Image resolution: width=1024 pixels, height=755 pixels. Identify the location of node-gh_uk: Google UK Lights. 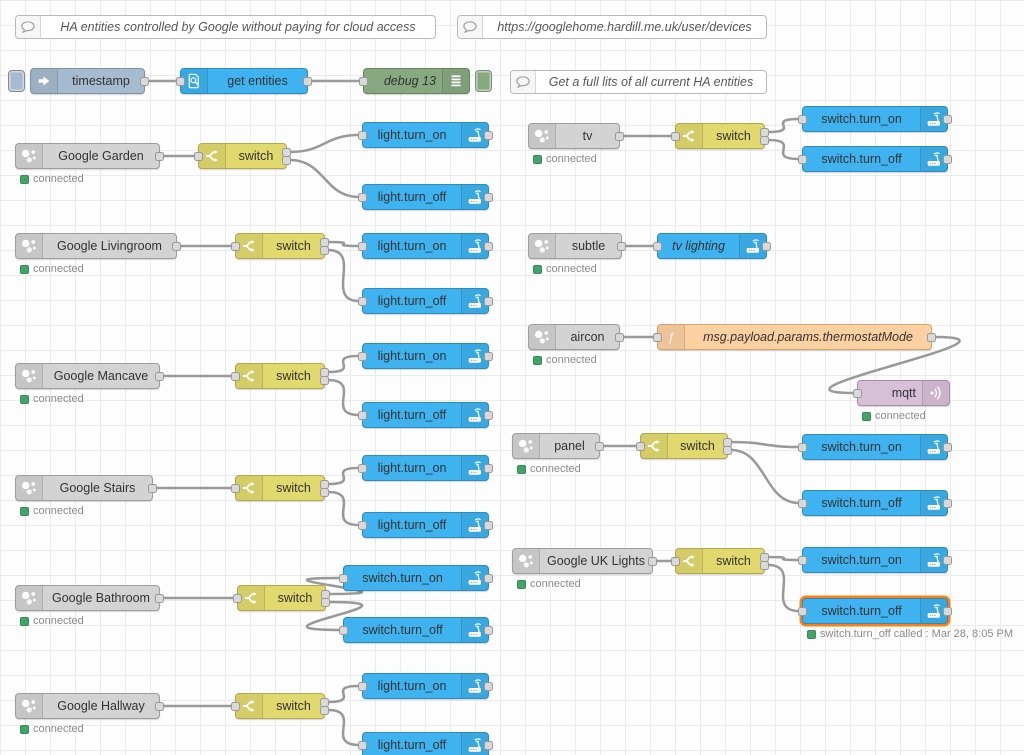
(584, 561).